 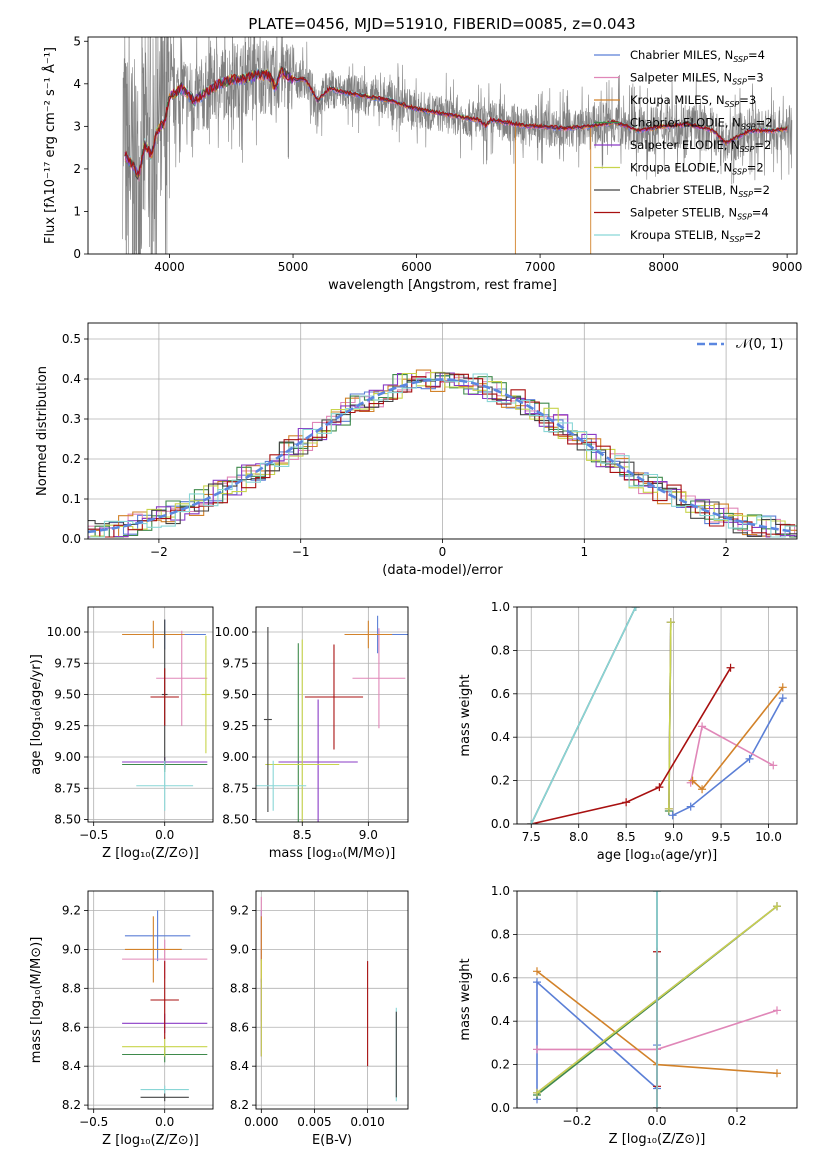 I want to click on x-tick-label: 0.2, so click(x=736, y=1121).